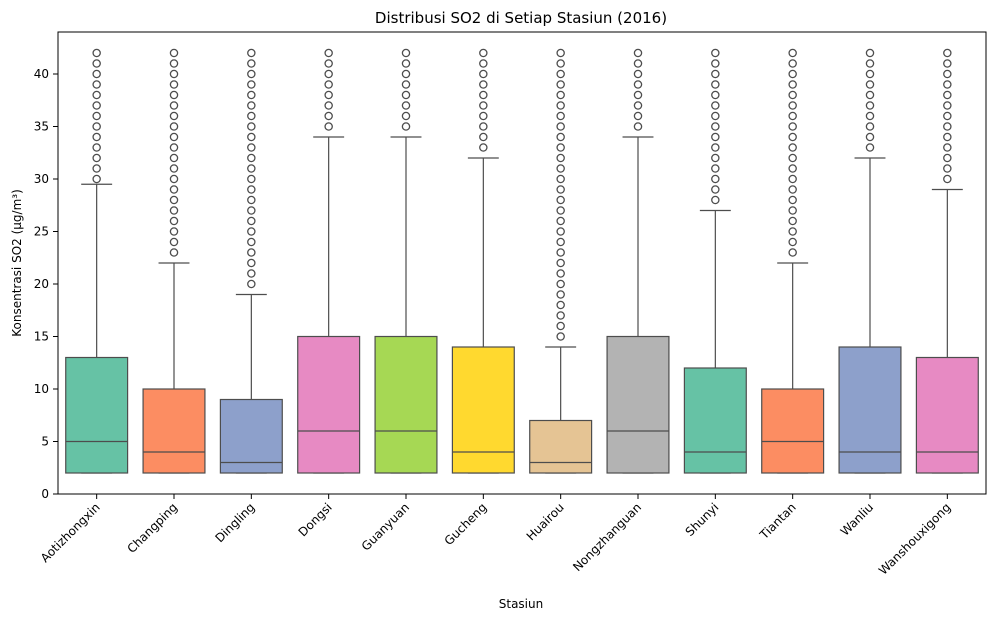 The width and height of the screenshot is (1002, 621). Describe the element at coordinates (385, 526) in the screenshot. I see `x-tick-label: Guanyuan` at that location.